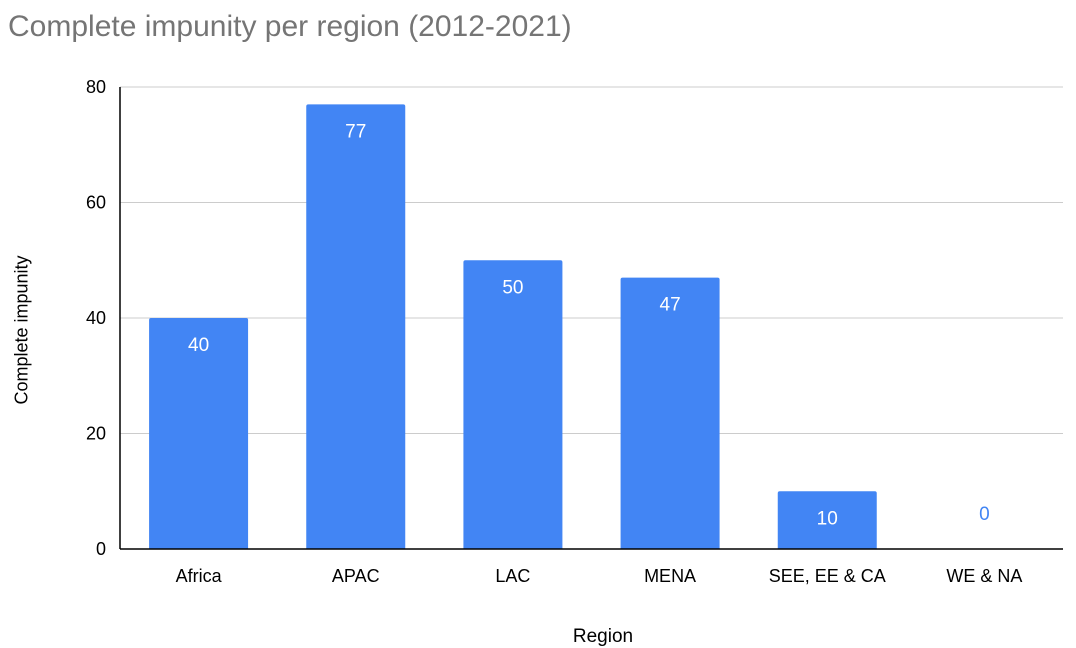 The width and height of the screenshot is (1076, 648). Describe the element at coordinates (984, 514) in the screenshot. I see `data-label: 0` at that location.